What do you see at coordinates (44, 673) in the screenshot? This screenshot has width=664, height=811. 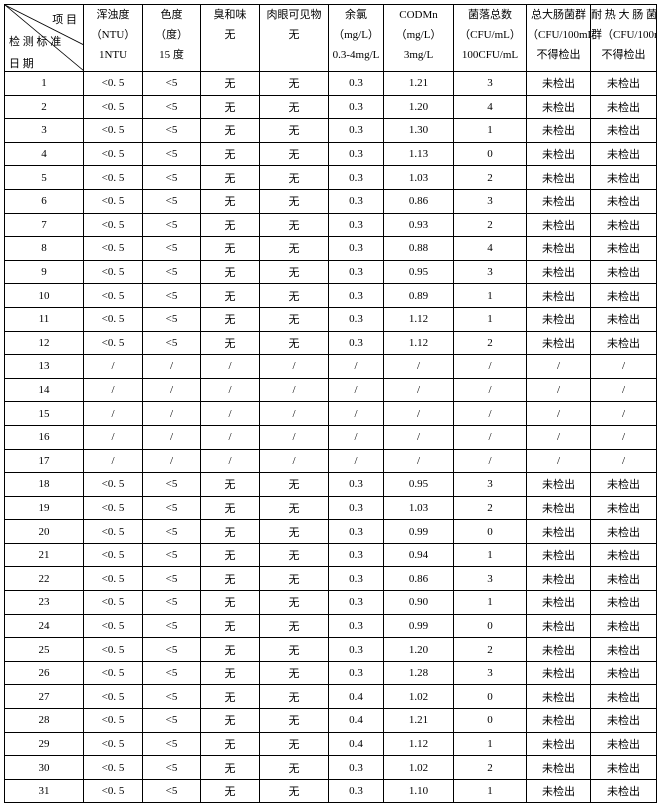 I see `date-cell: 26` at bounding box center [44, 673].